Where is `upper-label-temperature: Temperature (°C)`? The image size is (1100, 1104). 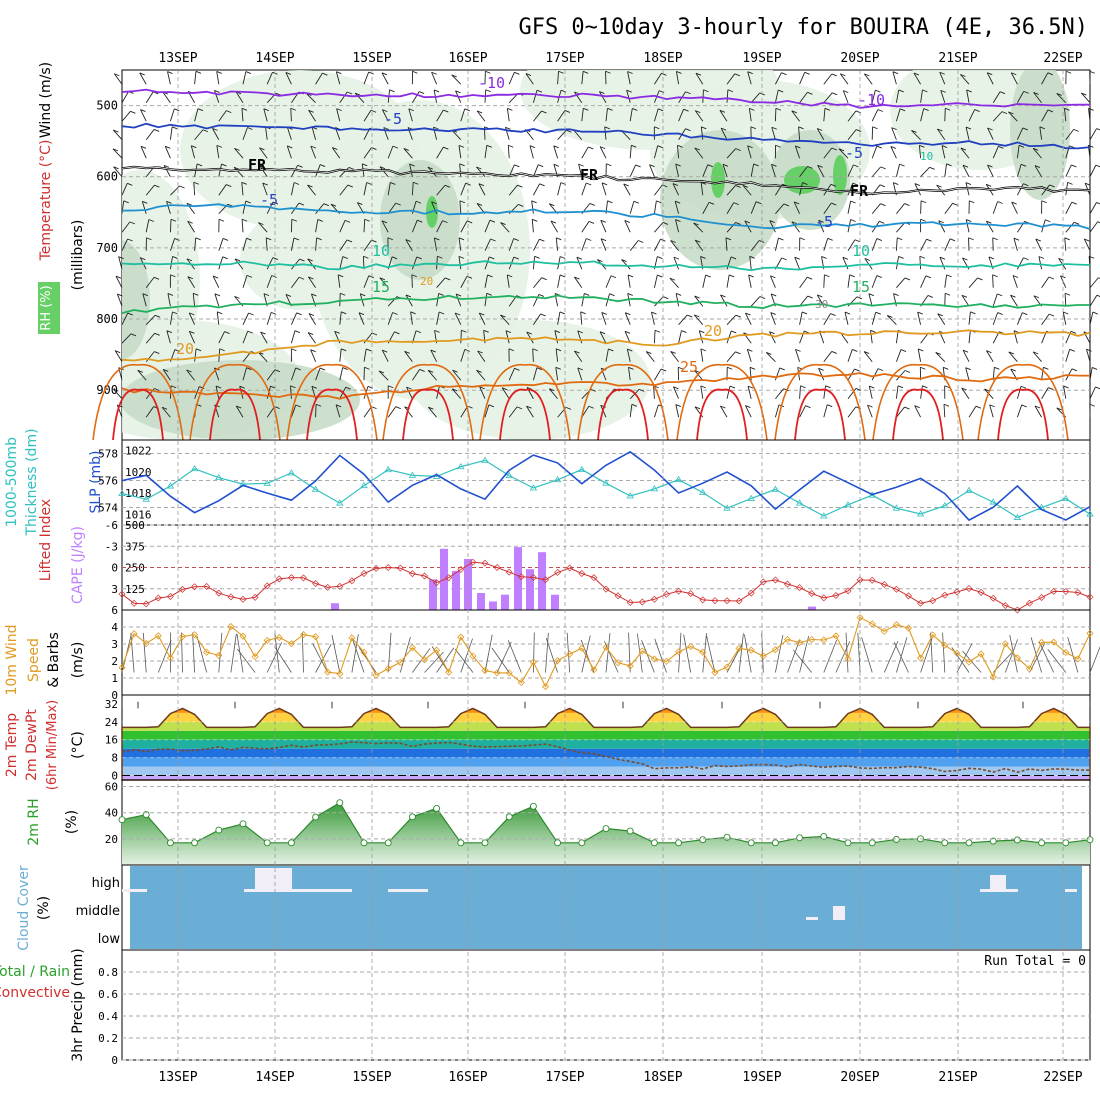 upper-label-temperature: Temperature (°C) is located at coordinates (46, 201).